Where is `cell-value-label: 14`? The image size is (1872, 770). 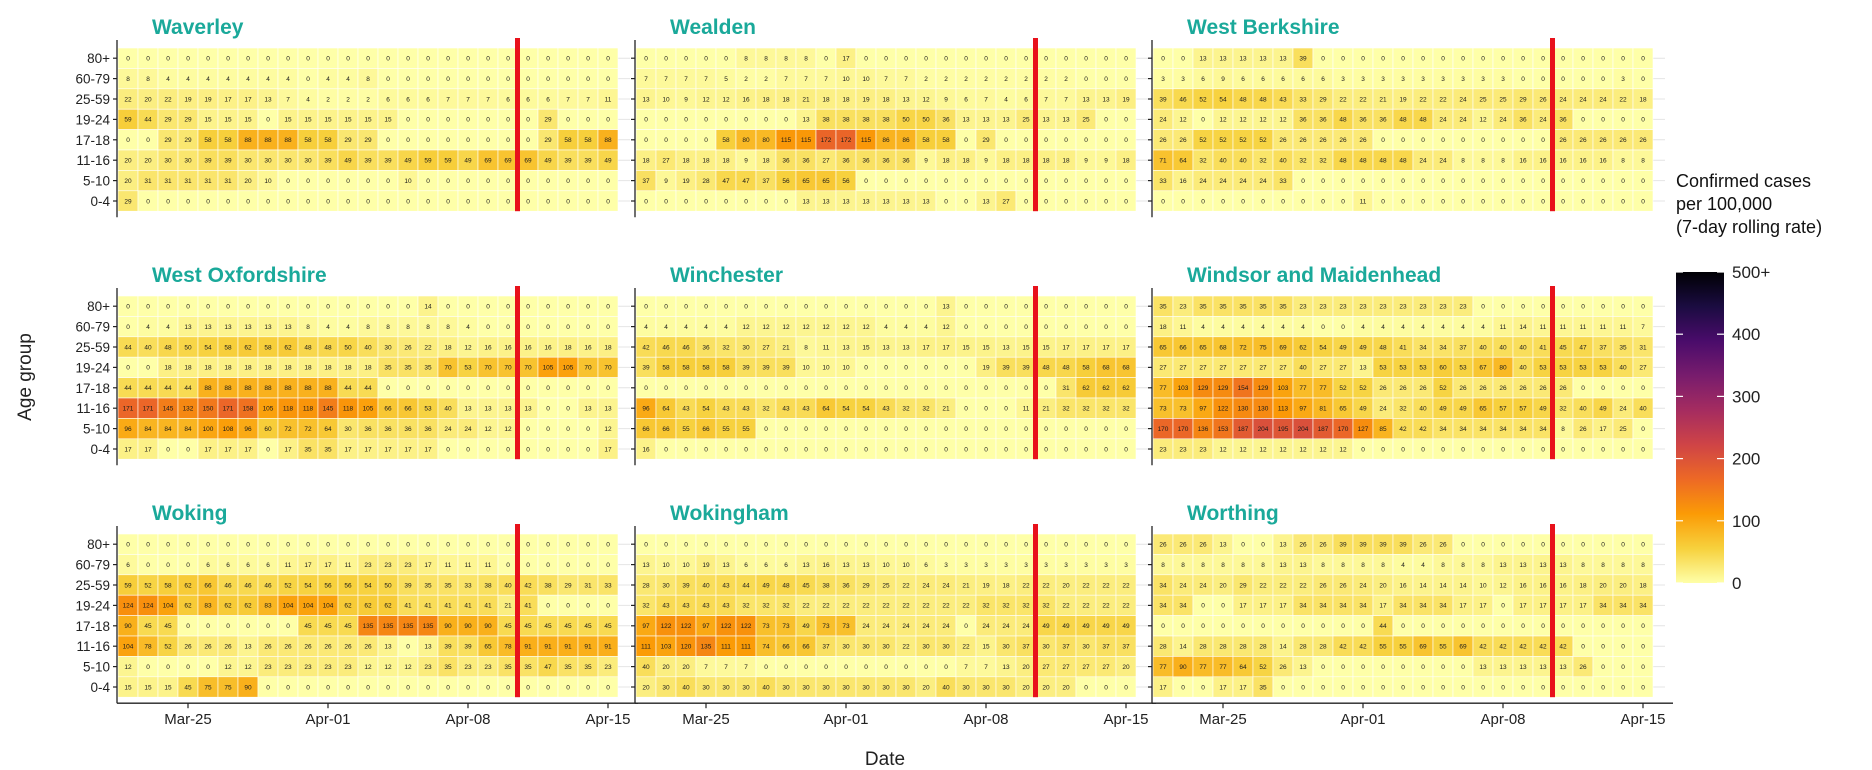 cell-value-label: 14 is located at coordinates (1423, 585).